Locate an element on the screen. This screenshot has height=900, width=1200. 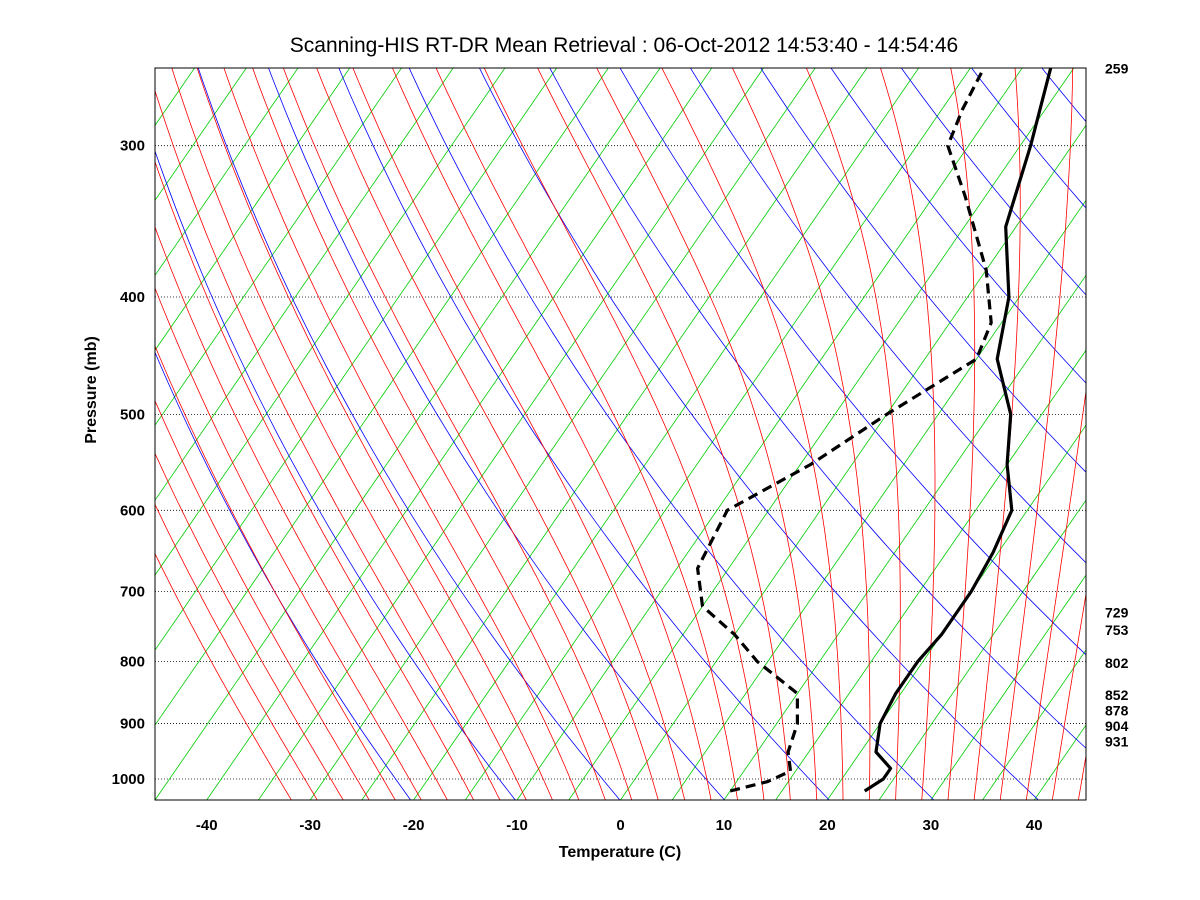
x-tick-label: 20 is located at coordinates (827, 825).